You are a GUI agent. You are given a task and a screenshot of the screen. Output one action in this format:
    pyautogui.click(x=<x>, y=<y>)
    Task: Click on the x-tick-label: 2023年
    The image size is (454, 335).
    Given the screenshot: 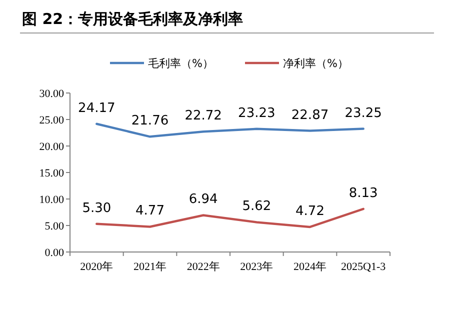 What is the action you would take?
    pyautogui.click(x=257, y=267)
    